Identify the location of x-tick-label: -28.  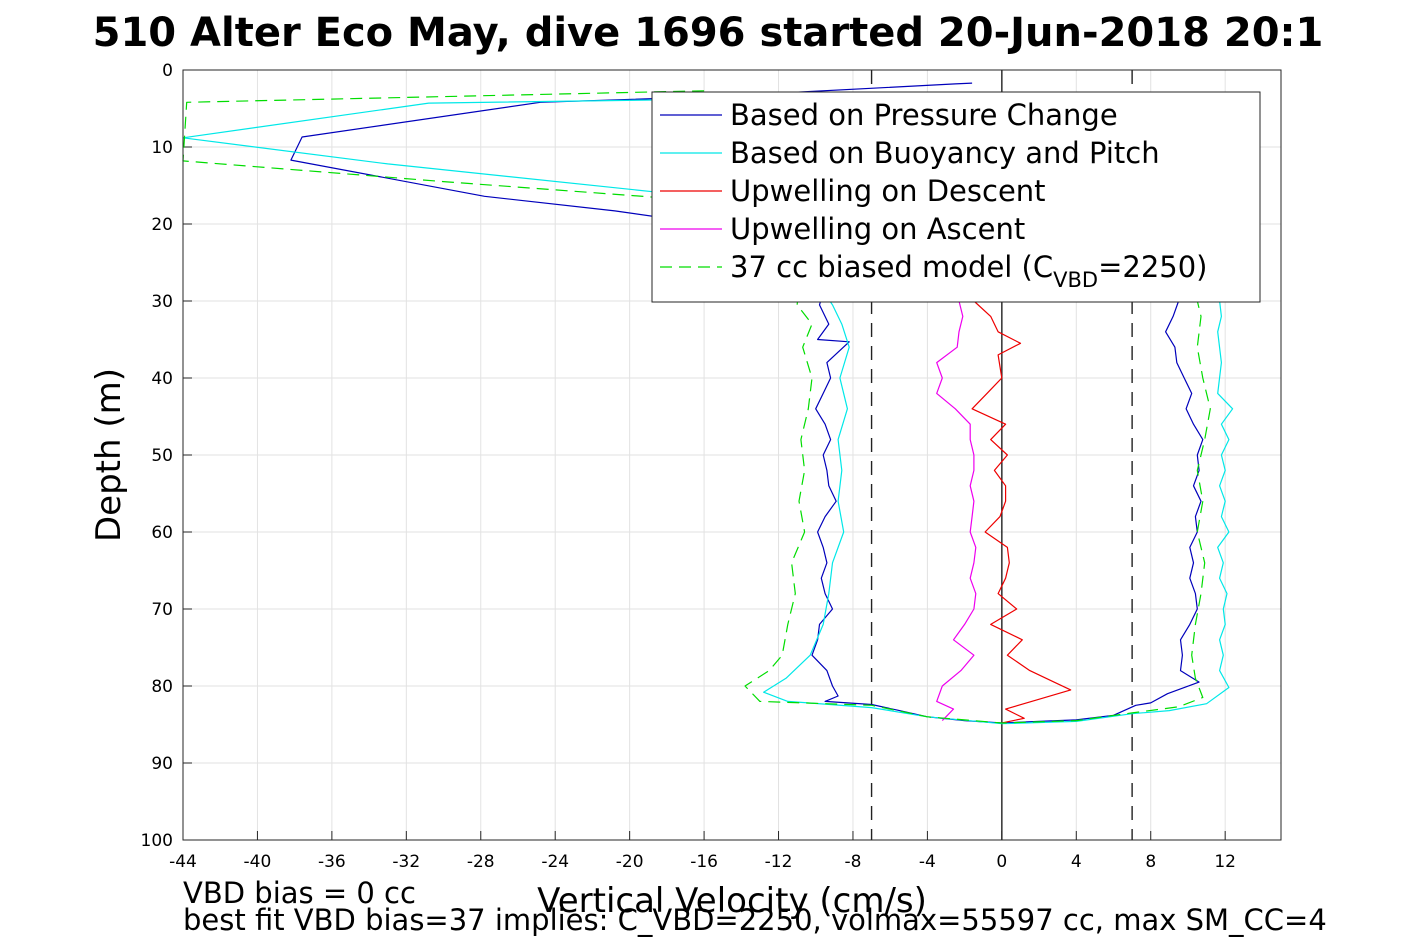
(481, 862).